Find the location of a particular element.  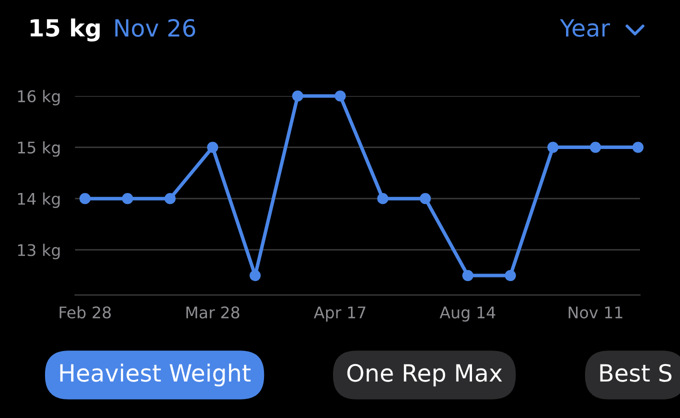

x-tick-label: Feb 28 is located at coordinates (85, 312).